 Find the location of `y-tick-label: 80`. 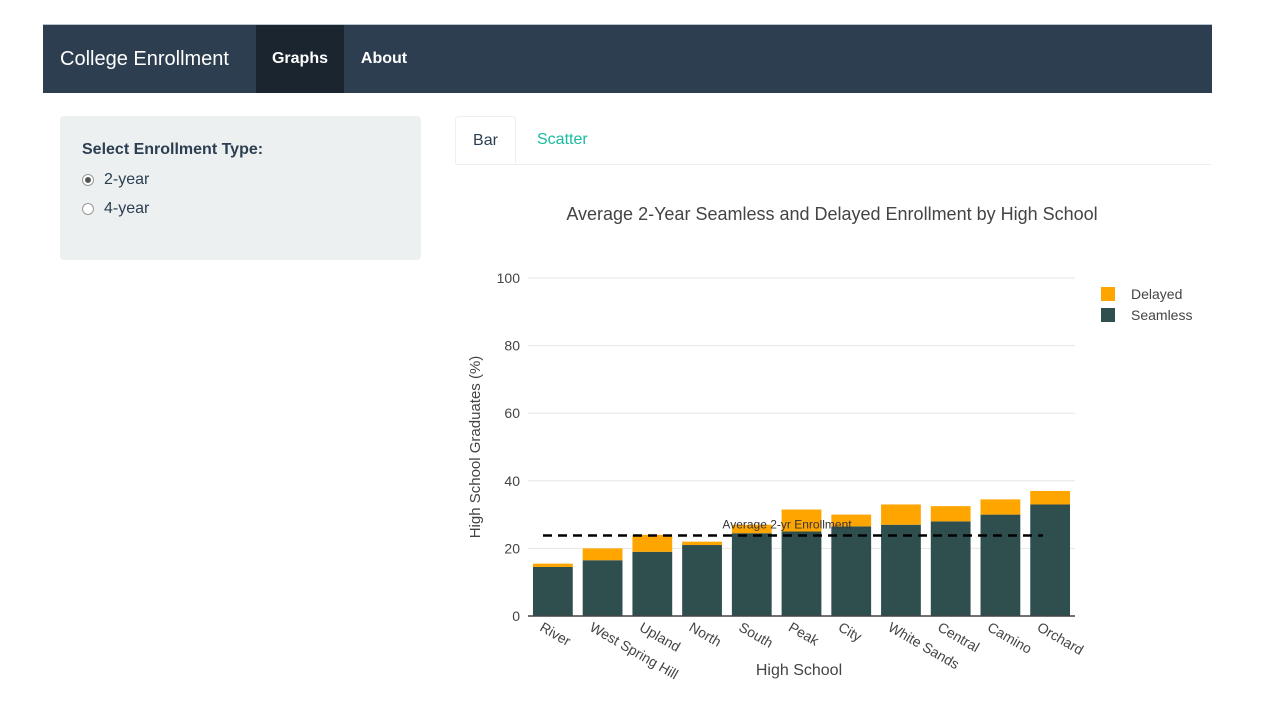

y-tick-label: 80 is located at coordinates (512, 346).